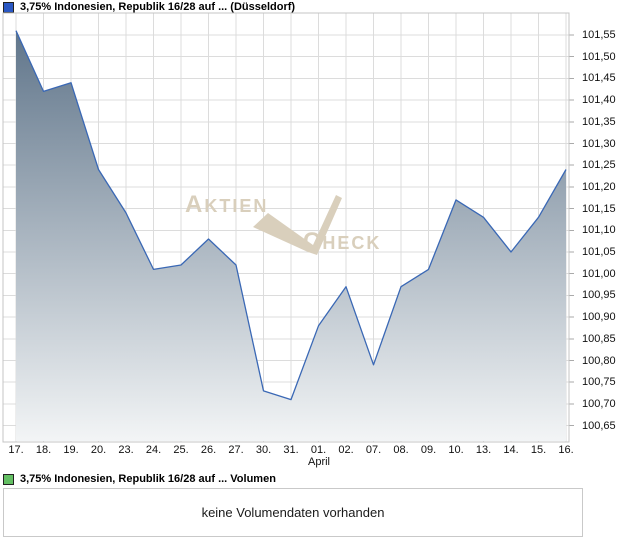 The width and height of the screenshot is (620, 546). What do you see at coordinates (599, 382) in the screenshot?
I see `y-tick-label: 100,75` at bounding box center [599, 382].